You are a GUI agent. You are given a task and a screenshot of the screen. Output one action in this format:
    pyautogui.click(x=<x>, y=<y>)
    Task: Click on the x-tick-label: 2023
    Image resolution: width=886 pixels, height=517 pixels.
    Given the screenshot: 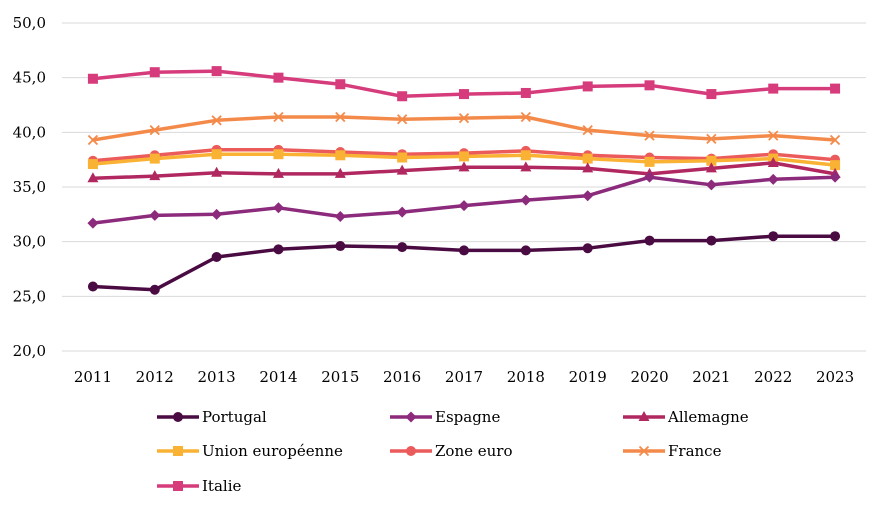 What is the action you would take?
    pyautogui.click(x=835, y=377)
    